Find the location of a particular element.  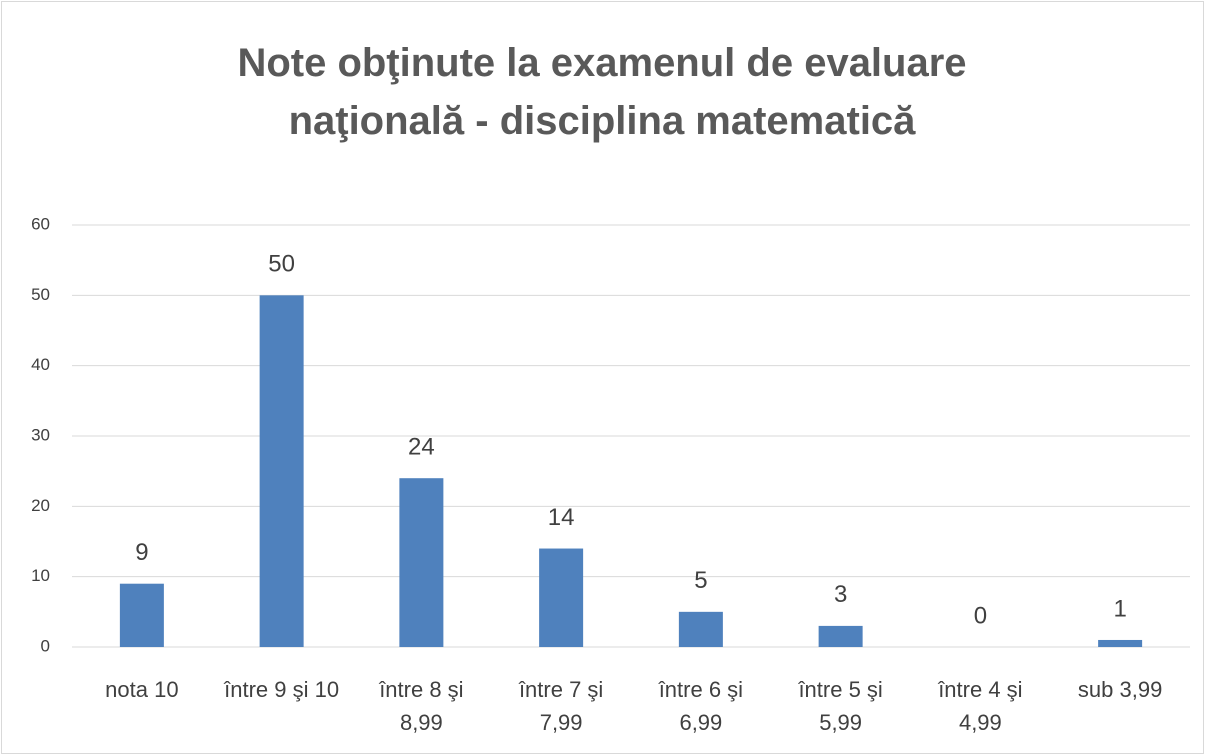

data-label: 3 is located at coordinates (840, 594).